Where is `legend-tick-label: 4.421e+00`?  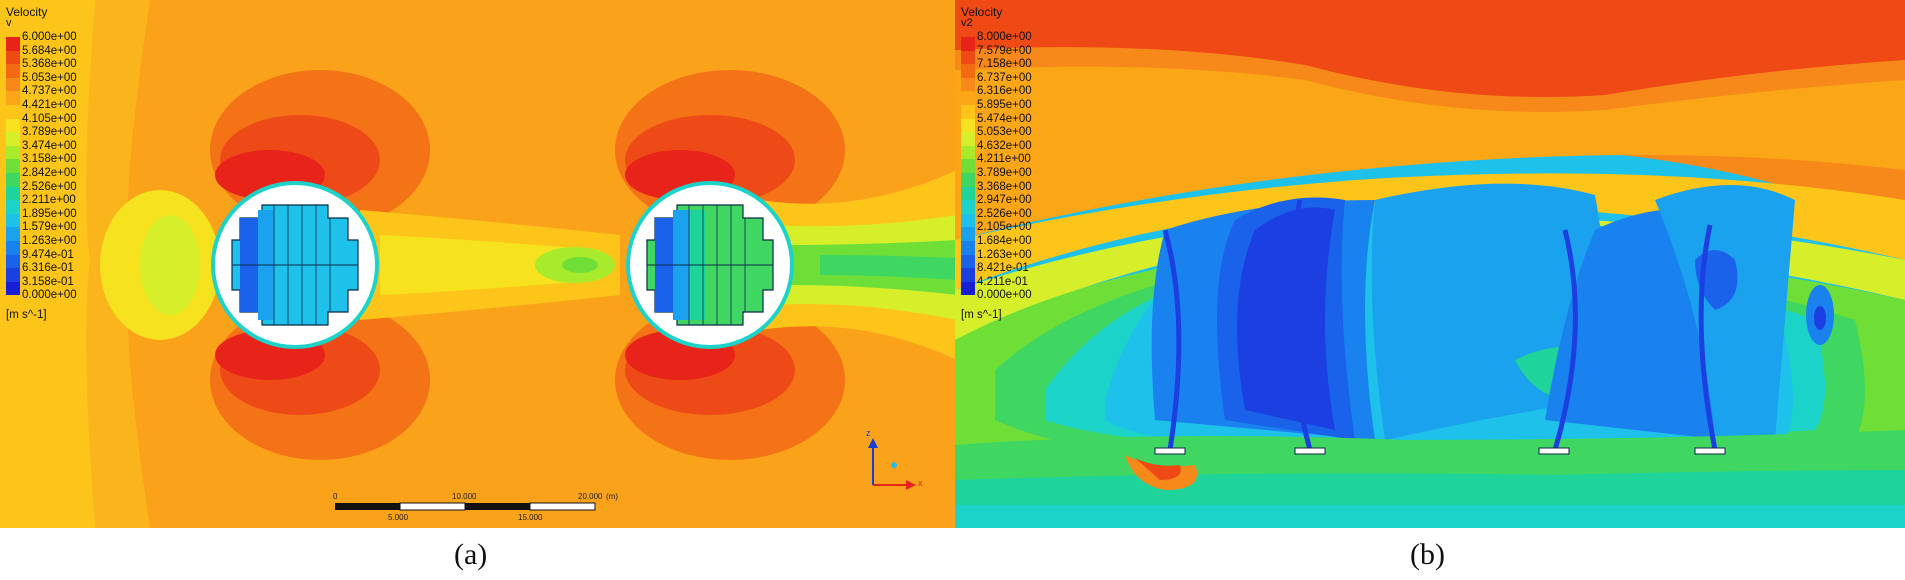 legend-tick-label: 4.421e+00 is located at coordinates (49, 104).